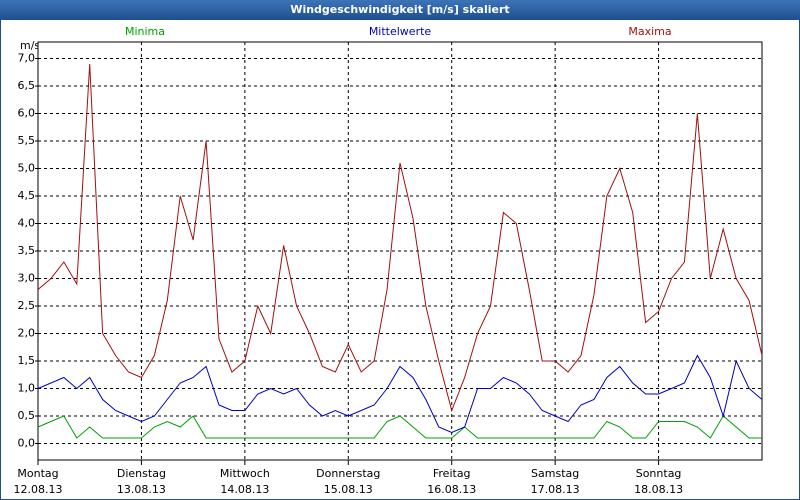 The height and width of the screenshot is (500, 800). What do you see at coordinates (27, 278) in the screenshot?
I see `y-tick-label: 3,0` at bounding box center [27, 278].